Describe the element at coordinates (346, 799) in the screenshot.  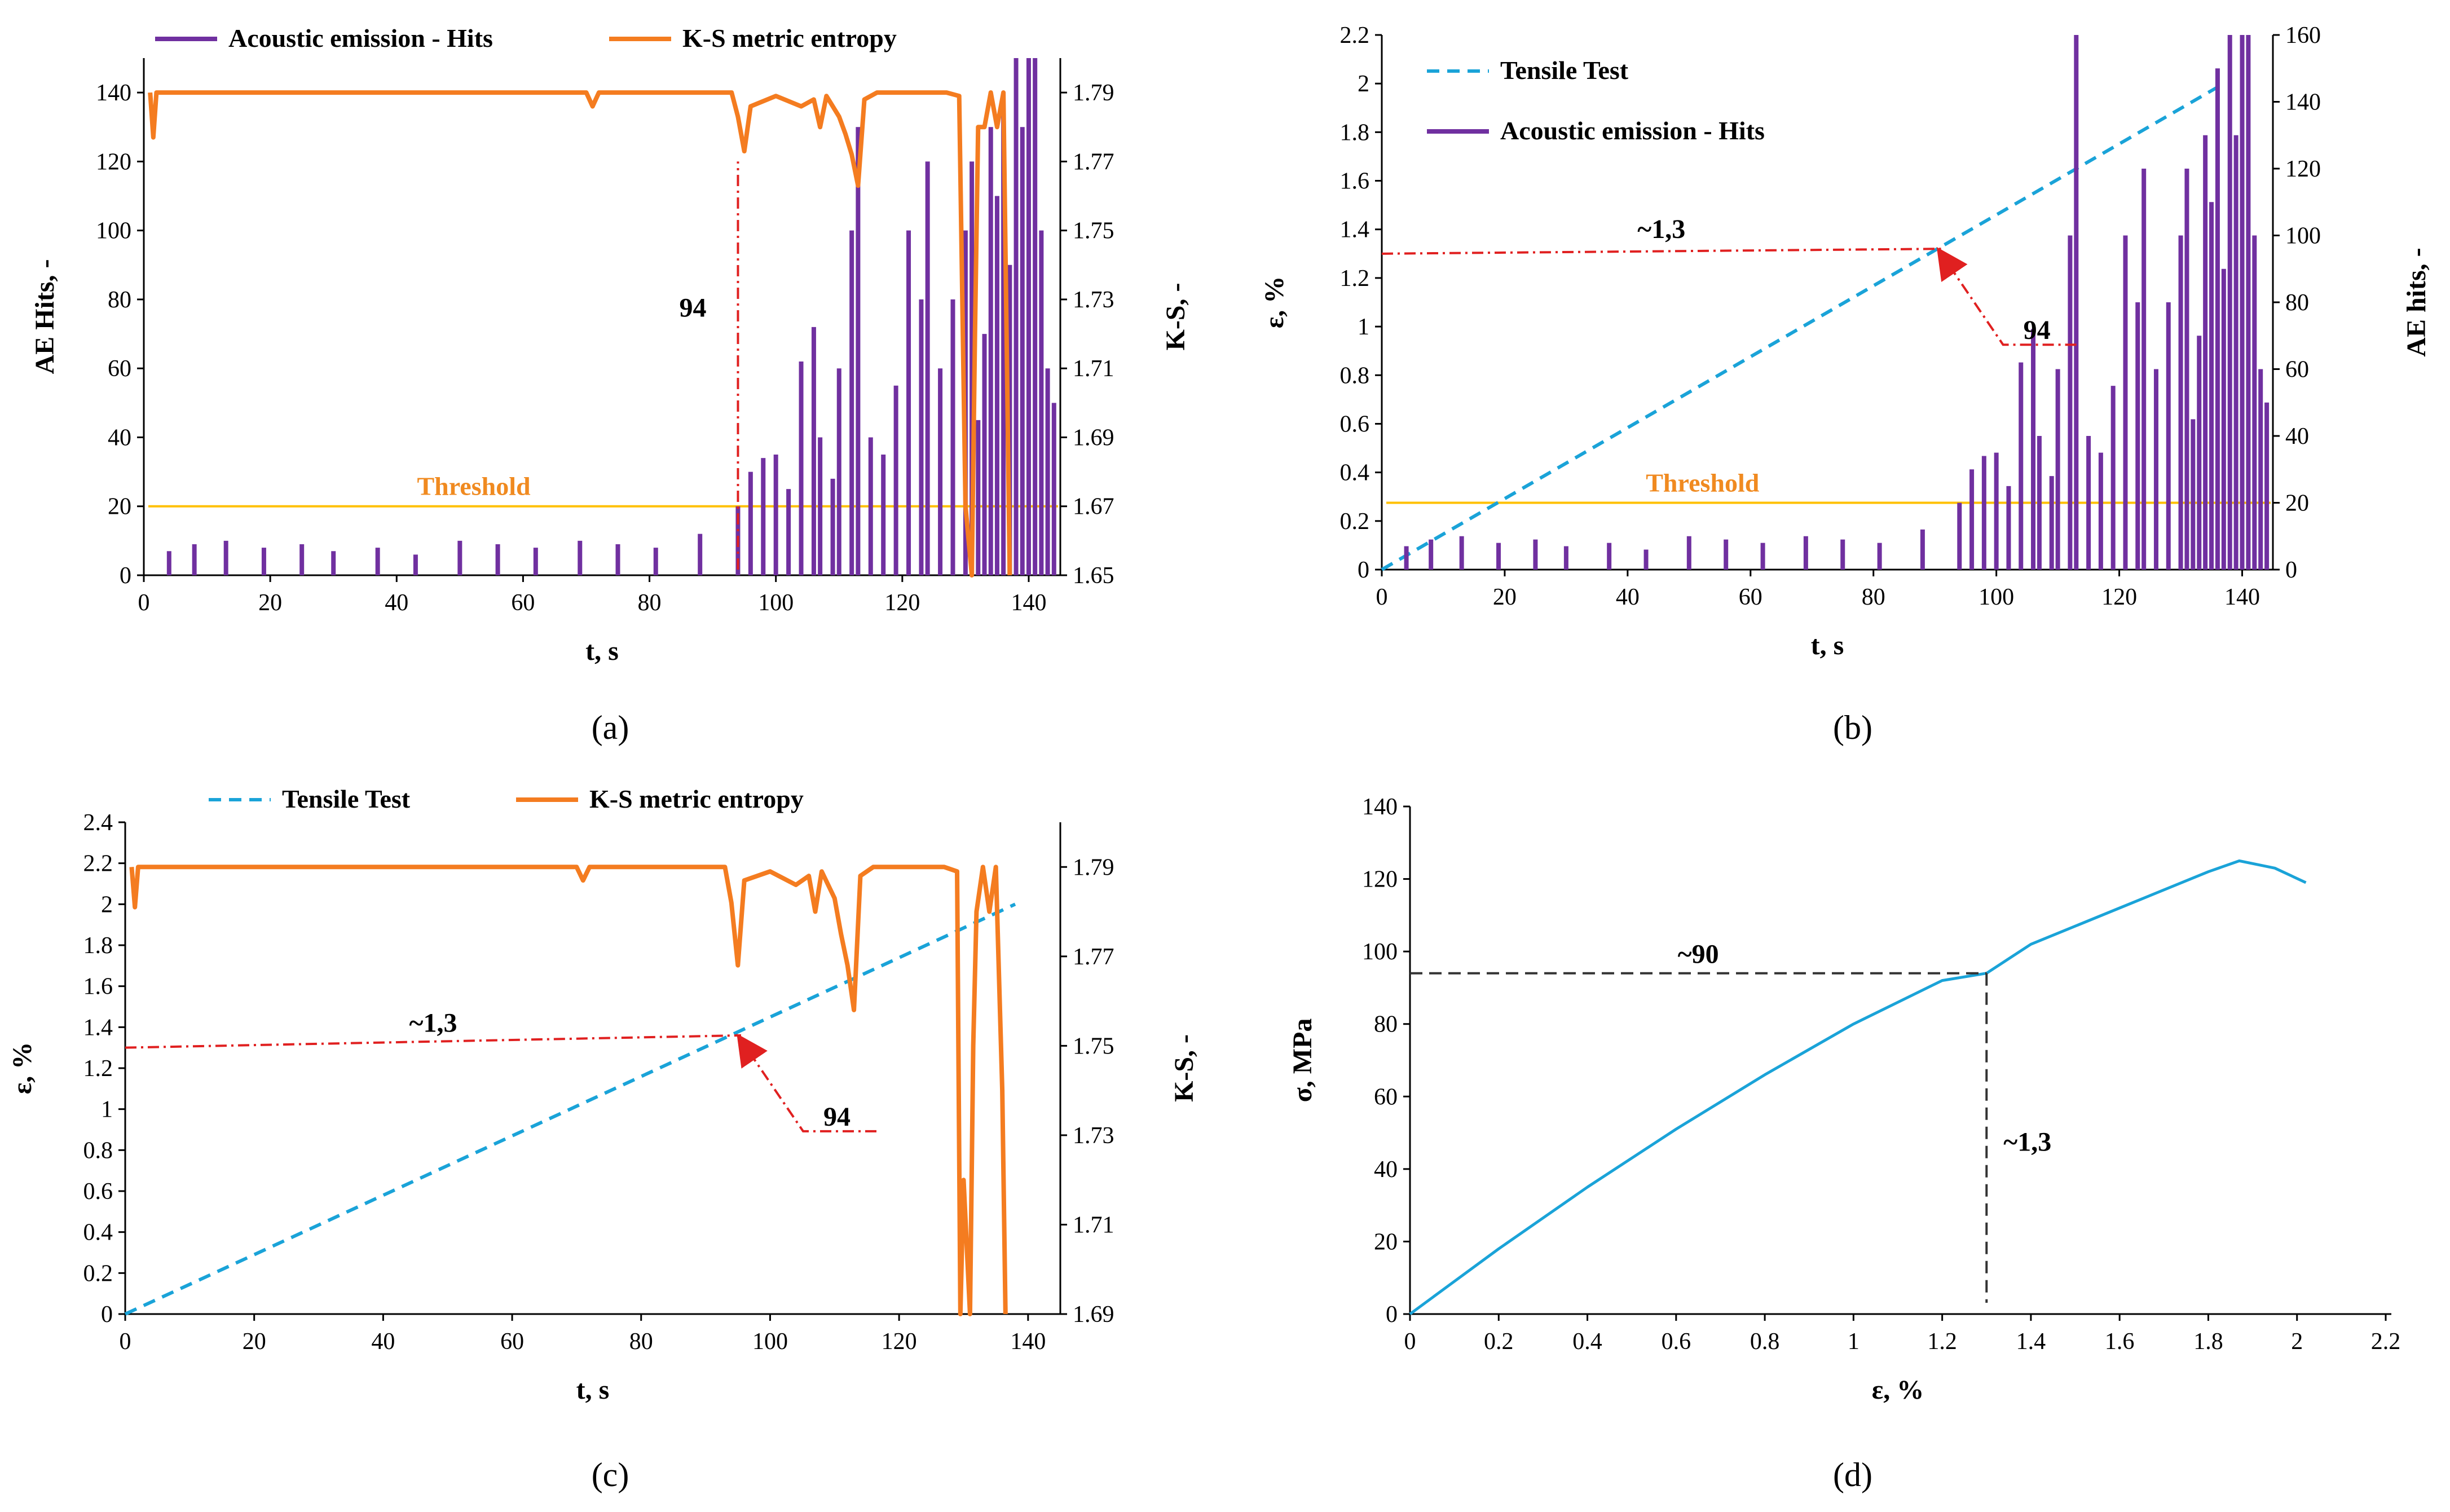
I see `legend-label: Tensile Test` at that location.